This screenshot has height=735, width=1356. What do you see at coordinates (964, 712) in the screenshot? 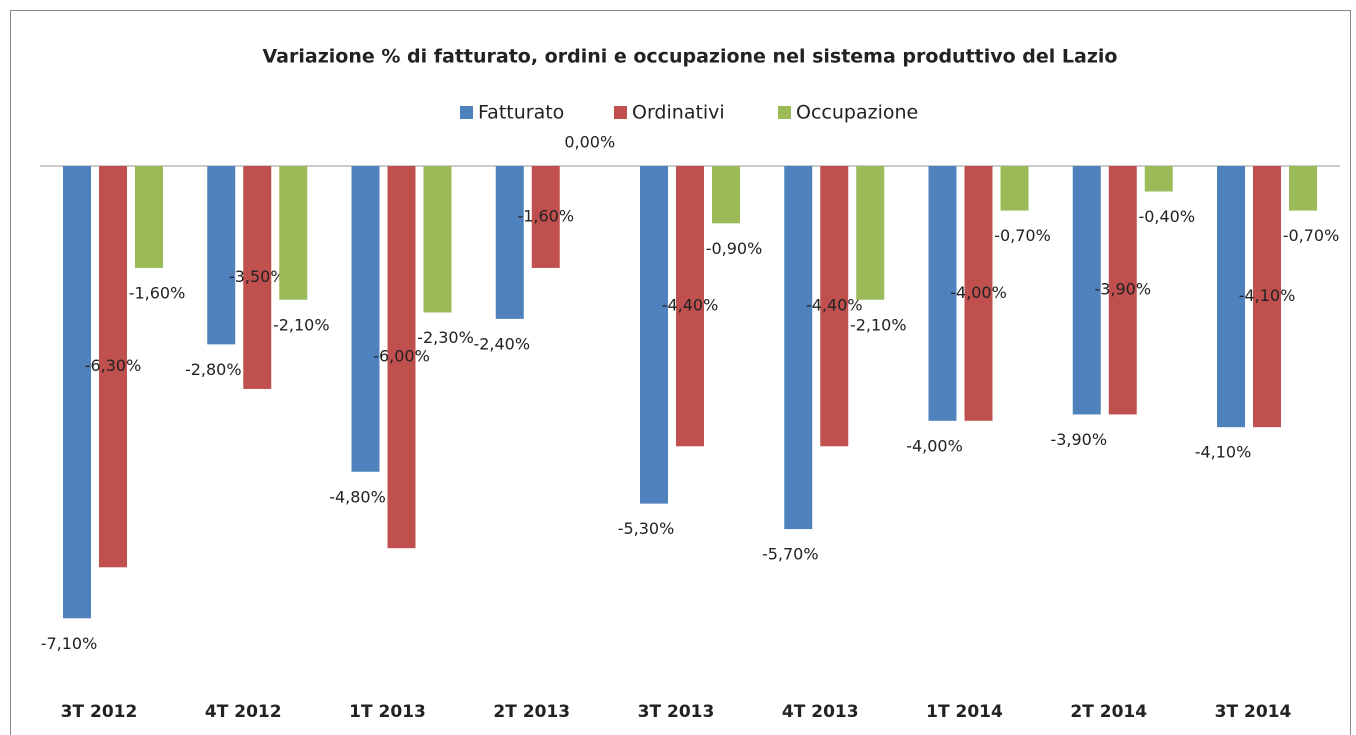
I see `x-tick-label: 1T 2014` at bounding box center [964, 712].